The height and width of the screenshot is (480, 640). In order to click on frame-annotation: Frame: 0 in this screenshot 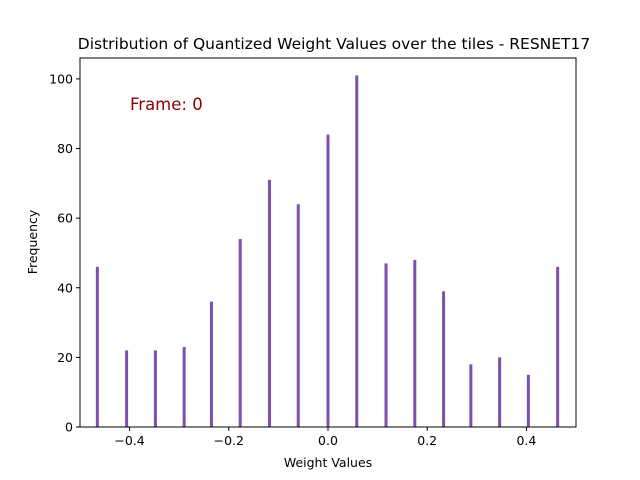, I will do `click(166, 104)`.